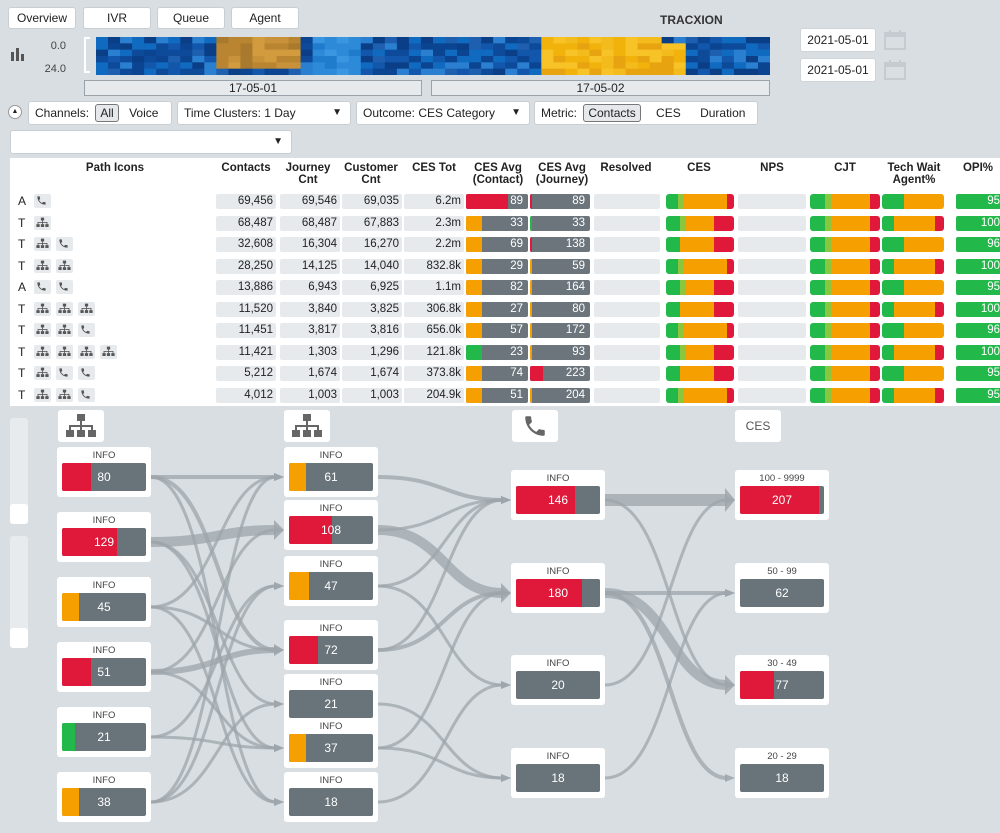 This screenshot has width=1000, height=833. What do you see at coordinates (845, 168) in the screenshot?
I see `header-cjt: CJT` at bounding box center [845, 168].